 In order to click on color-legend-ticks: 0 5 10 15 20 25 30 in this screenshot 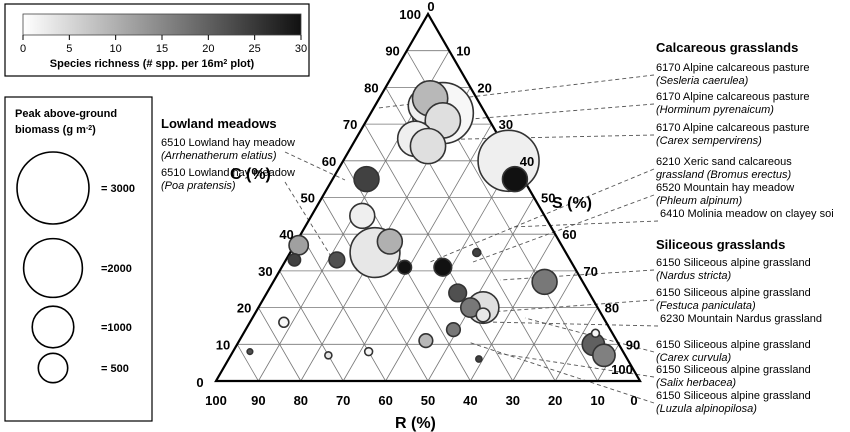, I will do `click(163, 45)`.